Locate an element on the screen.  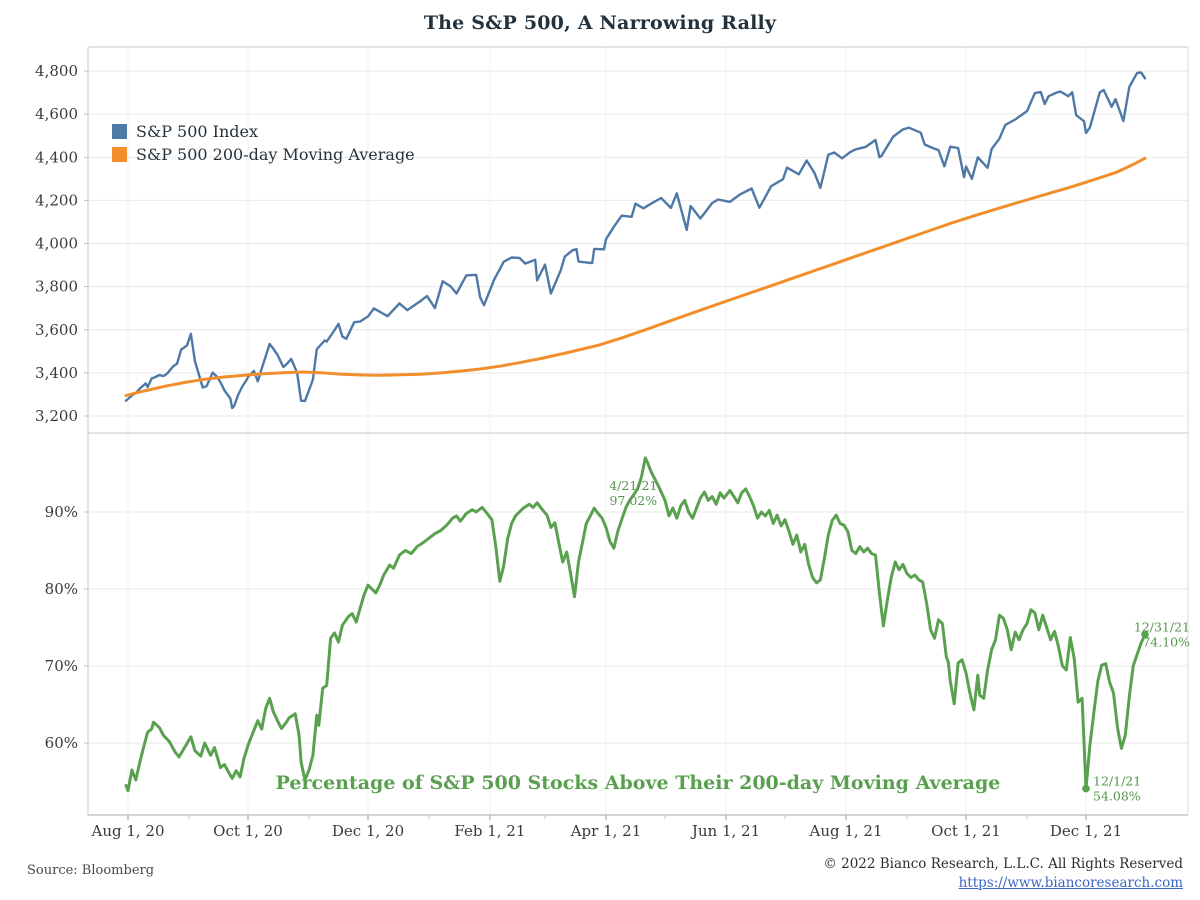
x-axis-label: Feb 1, 21 is located at coordinates (489, 831).